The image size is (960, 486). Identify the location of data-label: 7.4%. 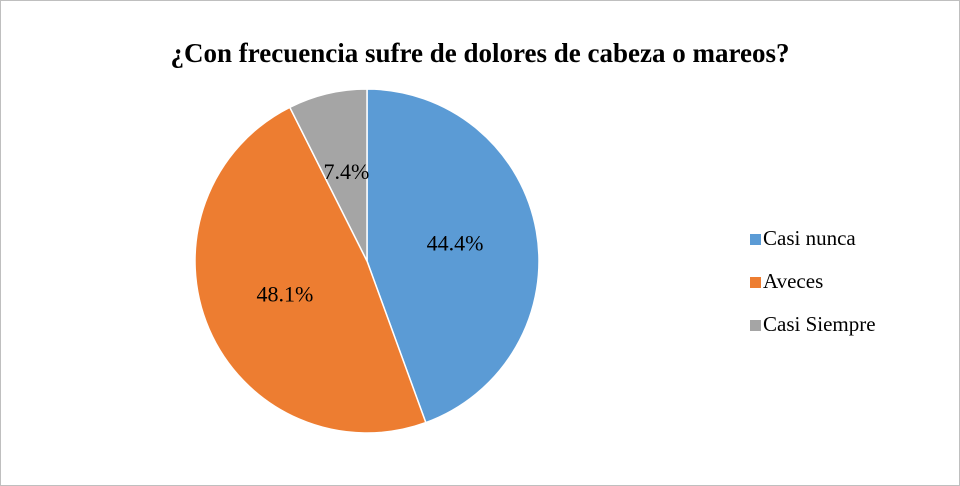
(346, 171).